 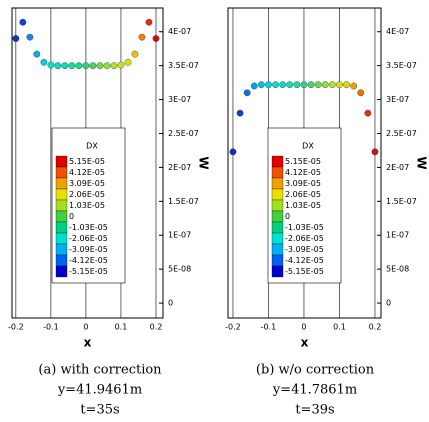 What do you see at coordinates (401, 133) in the screenshot?
I see `y-tick-label: 2.5E-07` at bounding box center [401, 133].